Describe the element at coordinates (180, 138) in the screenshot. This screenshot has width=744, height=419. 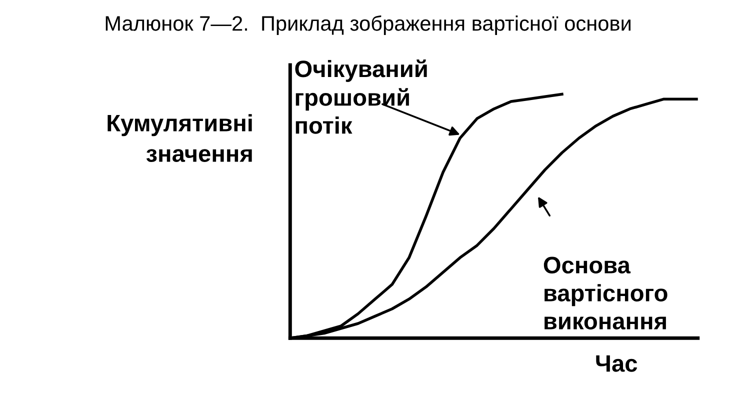
I see `y-axis-title: Кумулятивні значення` at that location.